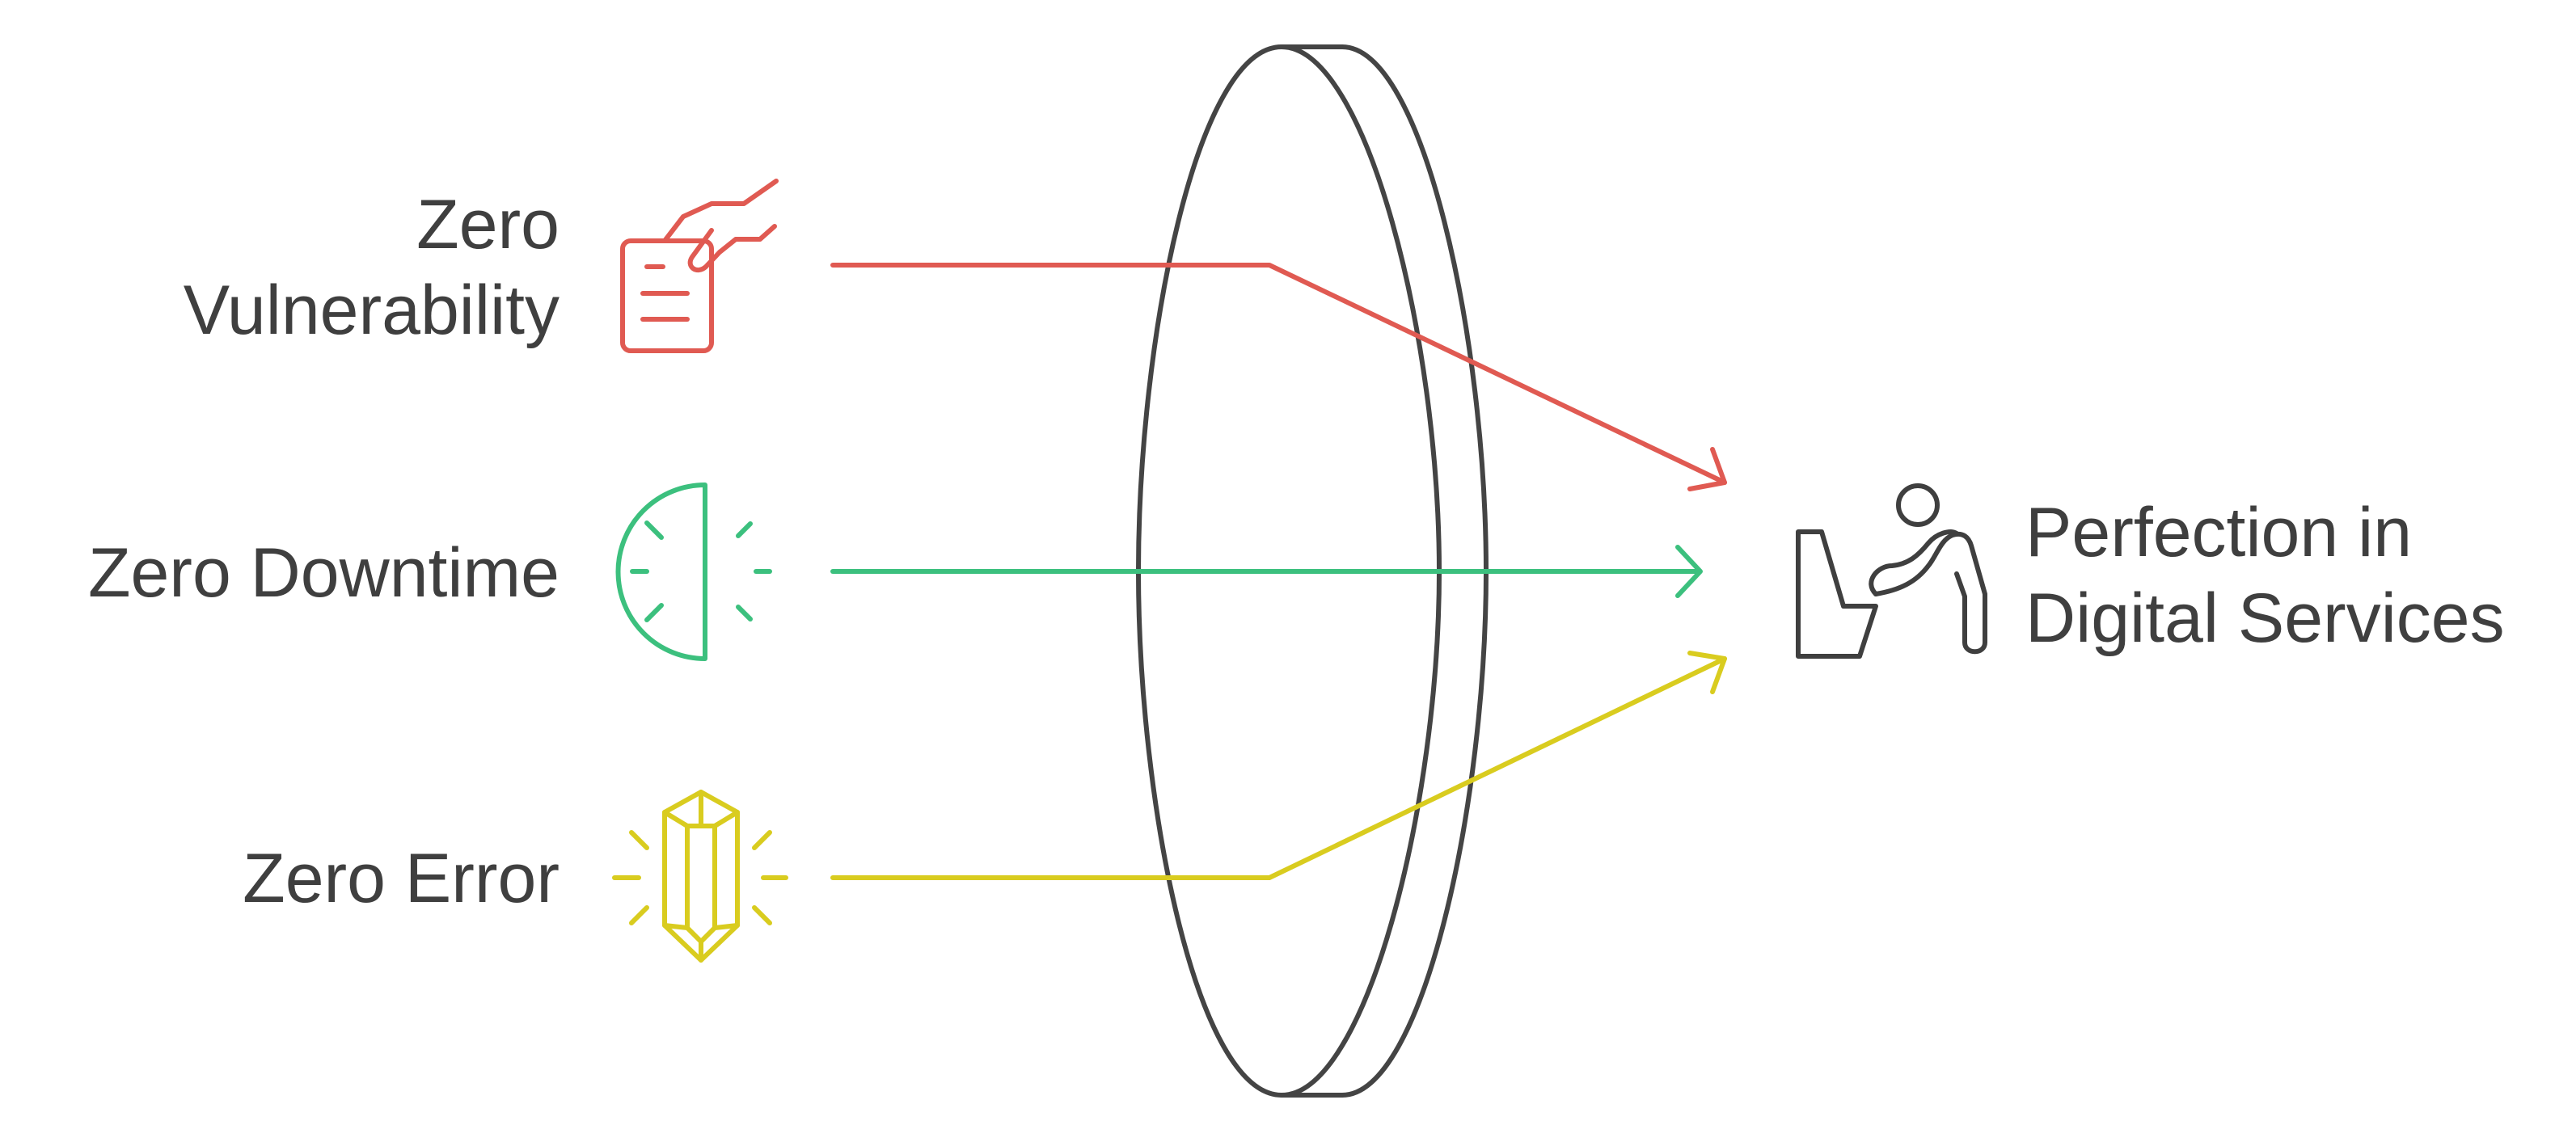 The image size is (2576, 1142). Describe the element at coordinates (1891, 571) in the screenshot. I see `person-desk-icon` at that location.